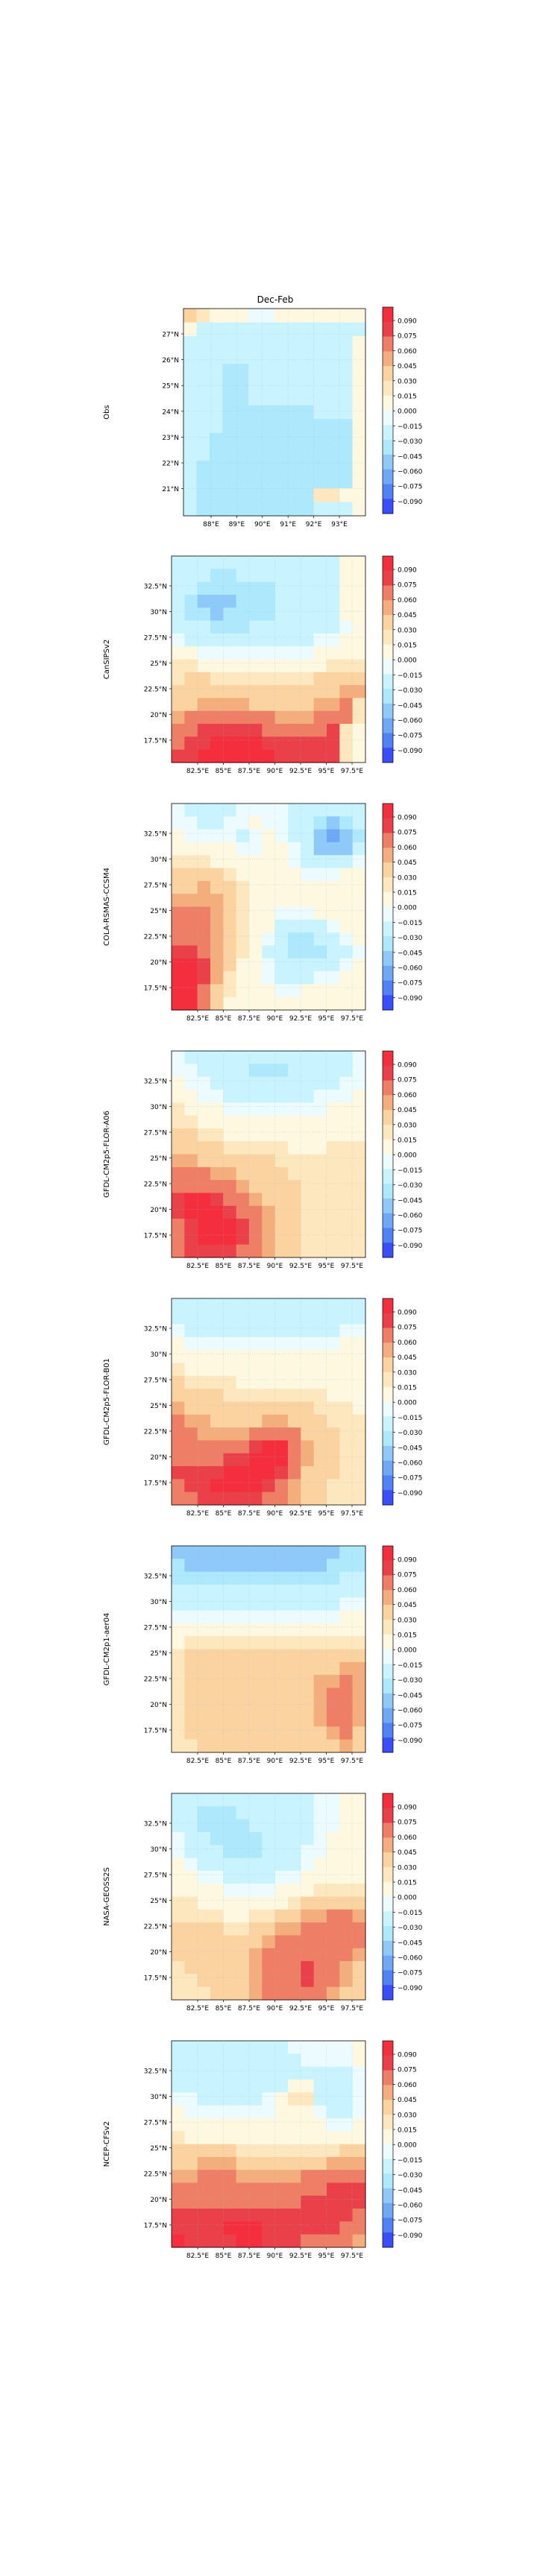 Image resolution: width=537 pixels, height=2576 pixels. Describe the element at coordinates (410, 1712) in the screenshot. I see `colorbar-tick-label: −0.060` at that location.